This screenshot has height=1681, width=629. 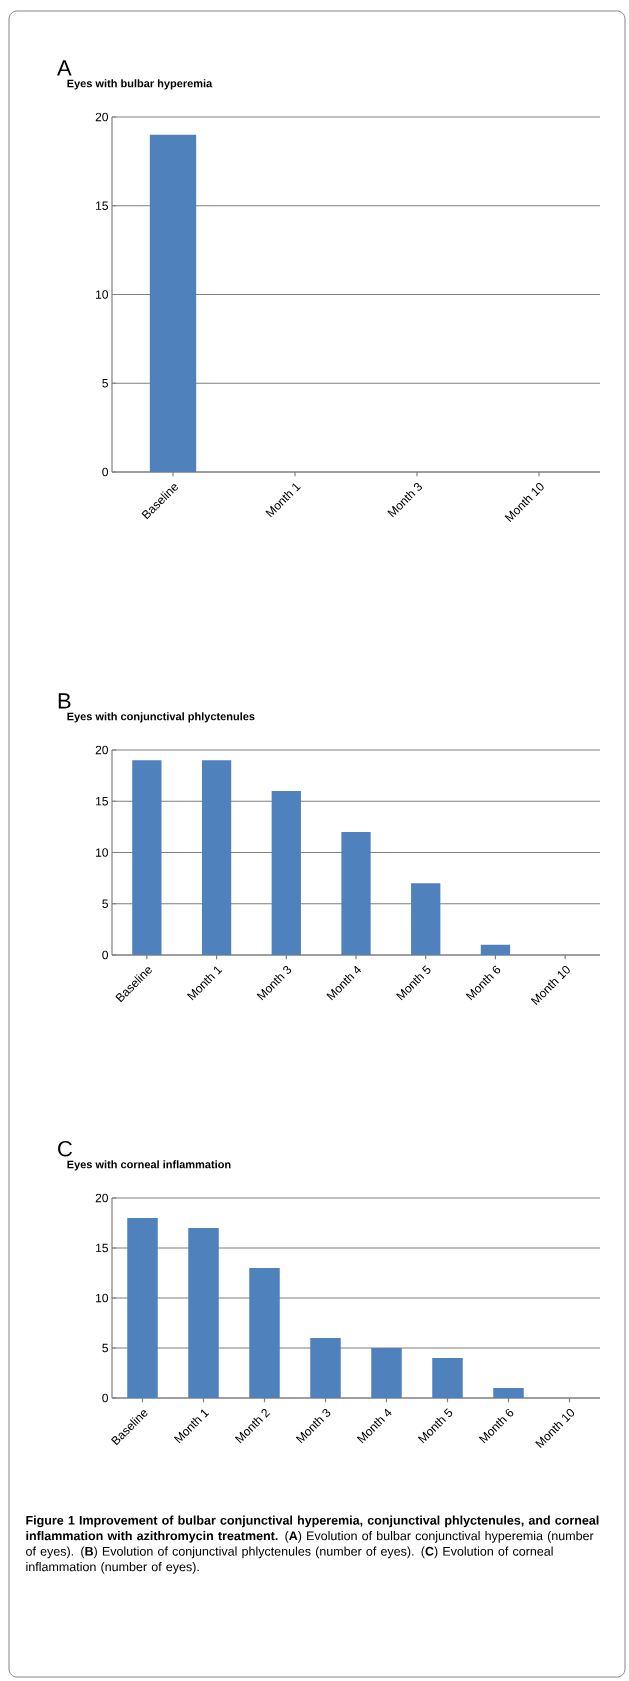 What do you see at coordinates (64, 68) in the screenshot?
I see `text: A` at bounding box center [64, 68].